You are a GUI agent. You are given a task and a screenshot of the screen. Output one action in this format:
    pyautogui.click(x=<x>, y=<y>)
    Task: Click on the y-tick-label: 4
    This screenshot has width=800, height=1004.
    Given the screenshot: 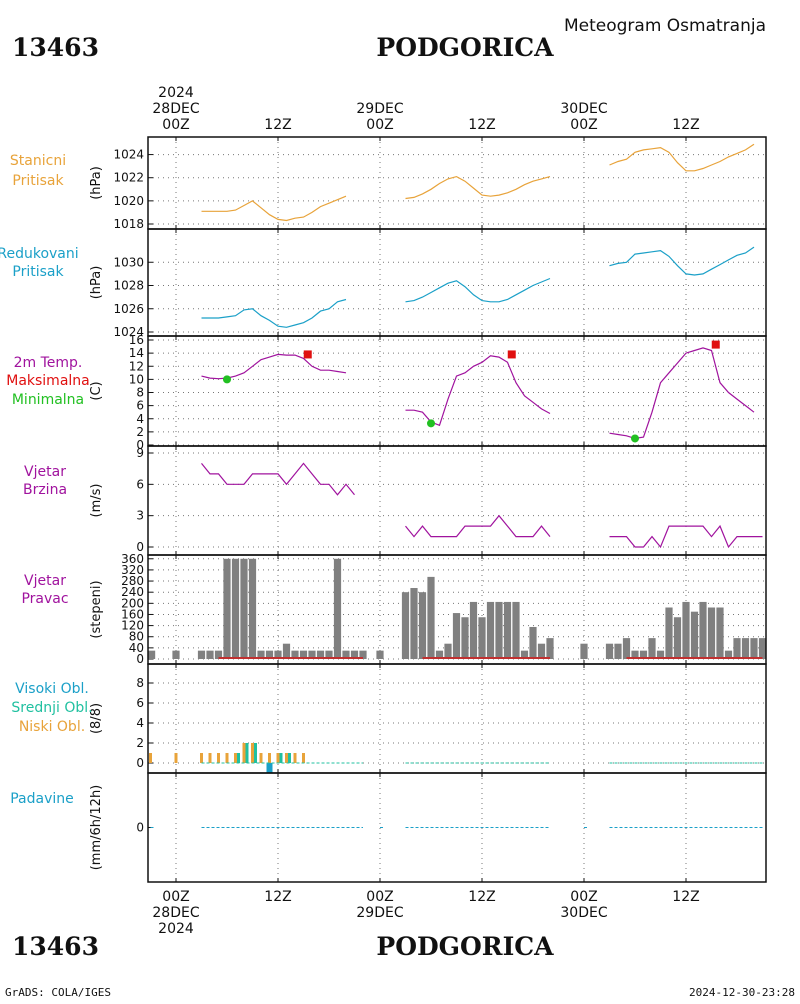 What is the action you would take?
    pyautogui.click(x=140, y=419)
    